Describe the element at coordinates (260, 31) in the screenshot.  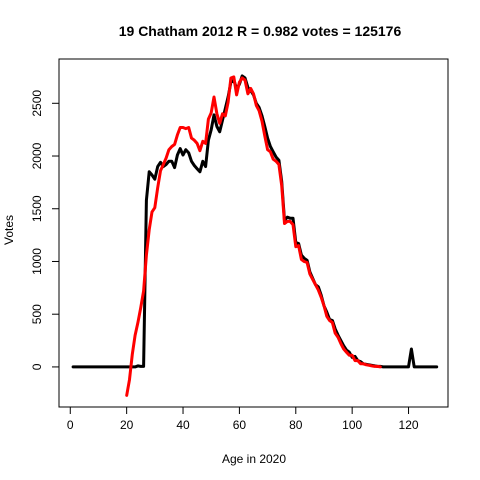
I see `chart-title: 19 Chatham 2012 R = 0.982 votes = 125176` at that location.